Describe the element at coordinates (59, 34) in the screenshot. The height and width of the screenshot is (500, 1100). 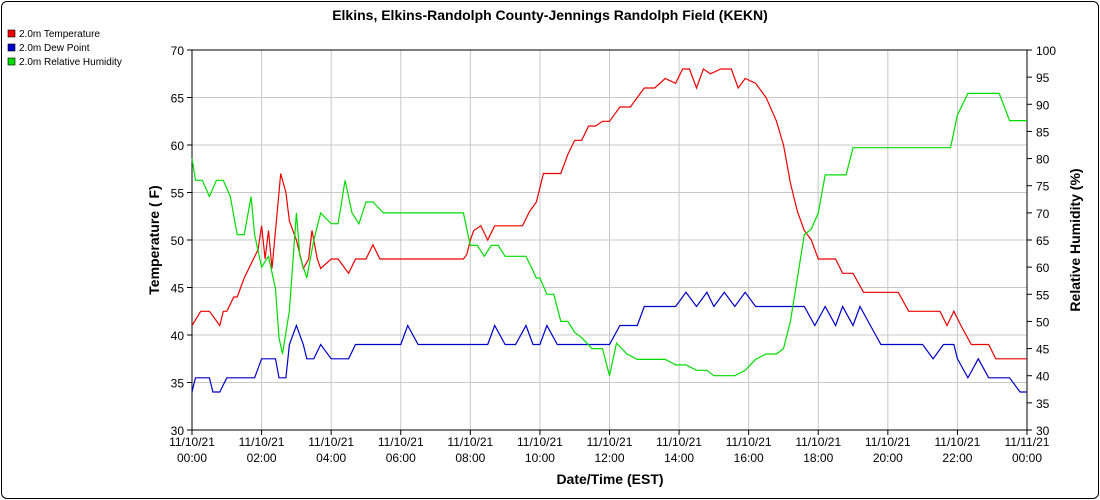
I see `legend-label: 2.0m Temperature` at that location.